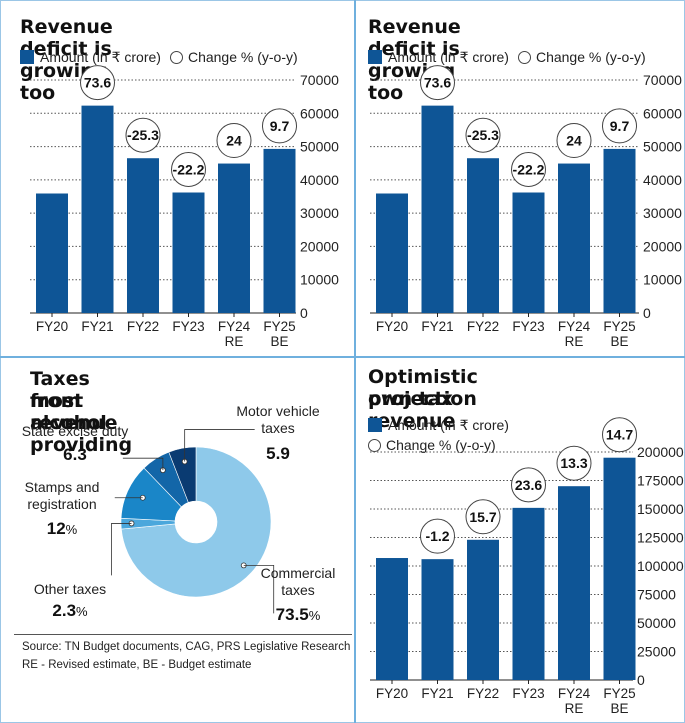 This screenshot has height=723, width=685. Describe the element at coordinates (656, 652) in the screenshot. I see `y-tick-label: 25000` at that location.